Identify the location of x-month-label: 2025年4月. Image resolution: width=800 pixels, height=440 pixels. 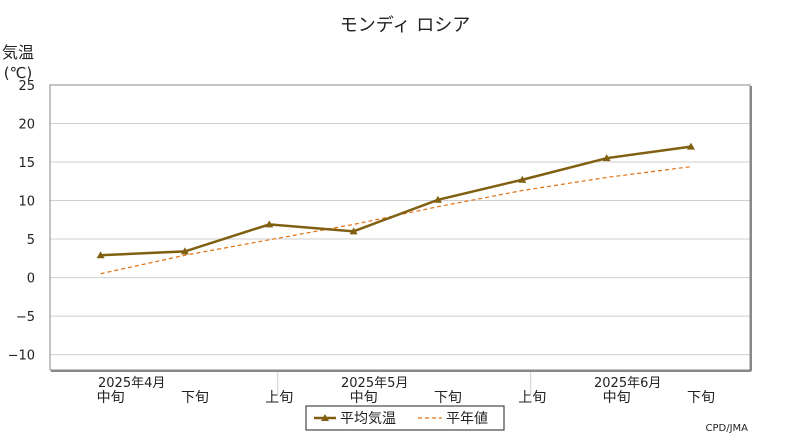
(131, 383).